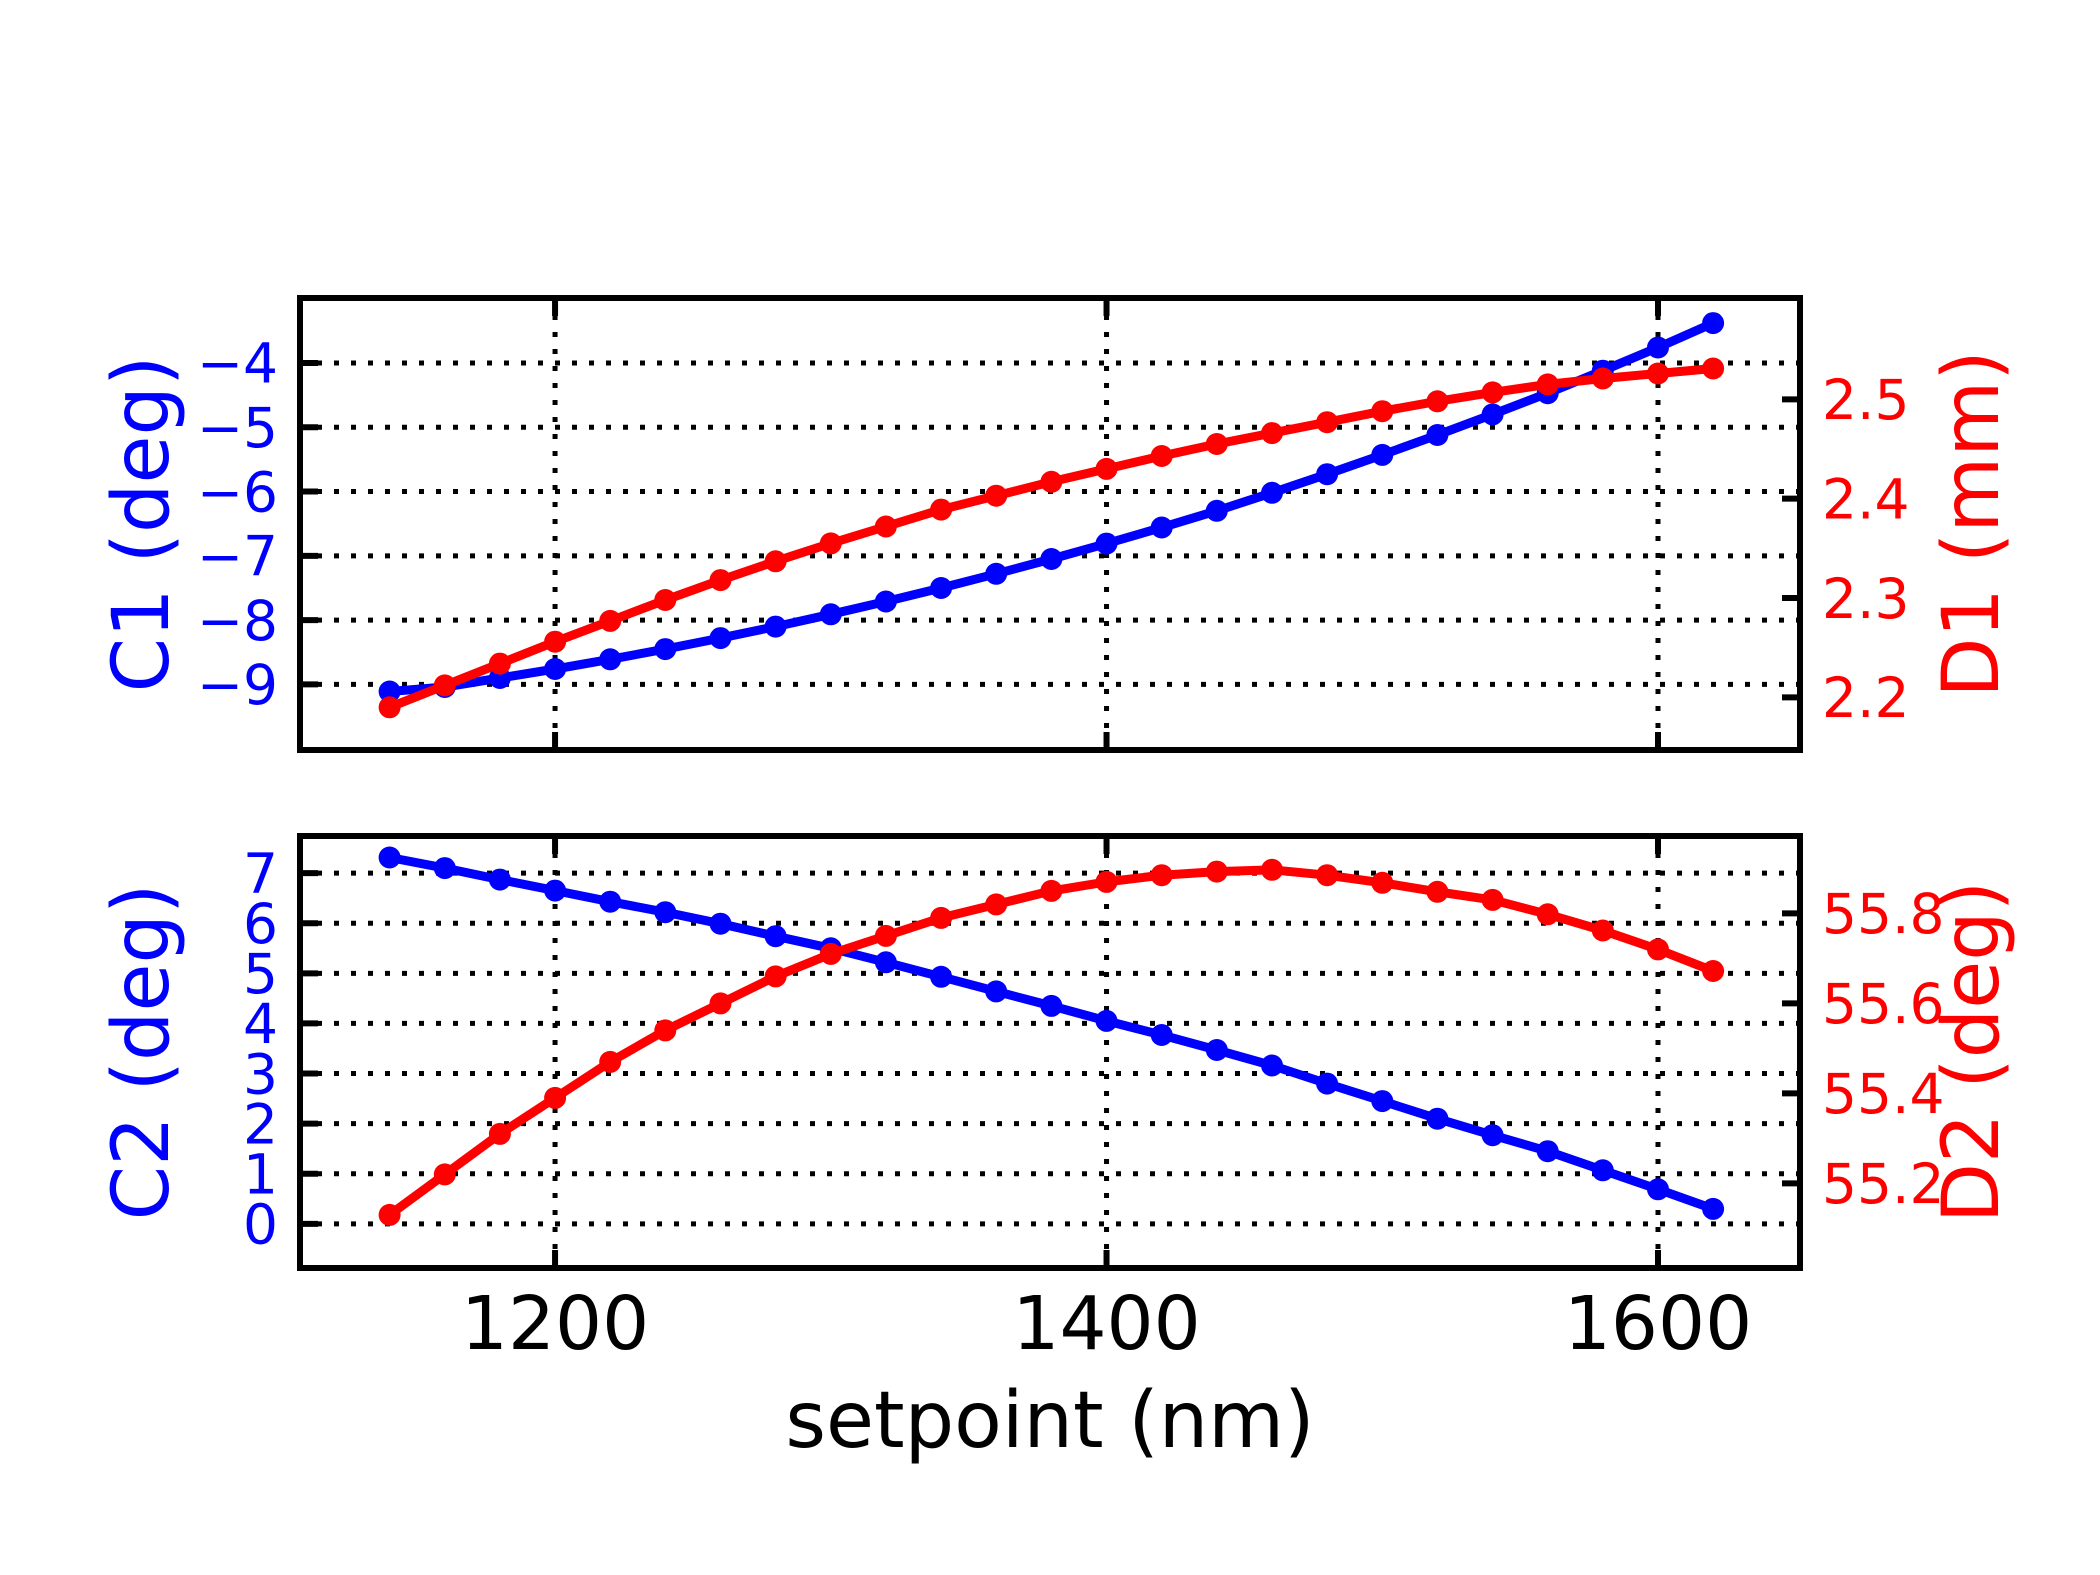  Describe the element at coordinates (1865, 499) in the screenshot. I see `right-y-tick-label: 2.4` at that location.